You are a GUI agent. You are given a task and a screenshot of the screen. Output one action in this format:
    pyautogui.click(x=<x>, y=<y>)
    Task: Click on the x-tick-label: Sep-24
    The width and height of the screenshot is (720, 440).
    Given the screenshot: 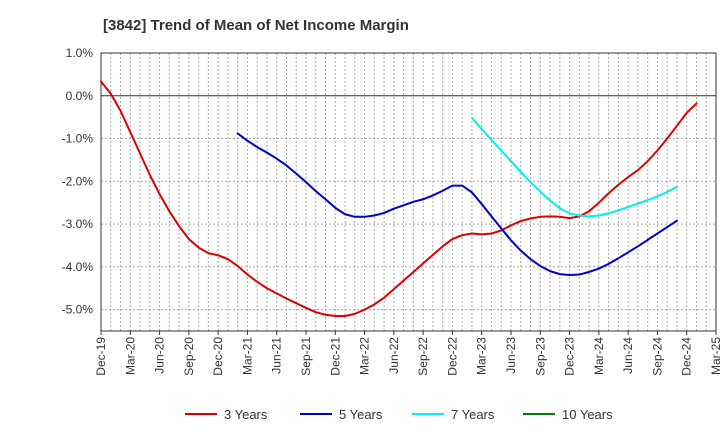 What is the action you would take?
    pyautogui.click(x=657, y=356)
    